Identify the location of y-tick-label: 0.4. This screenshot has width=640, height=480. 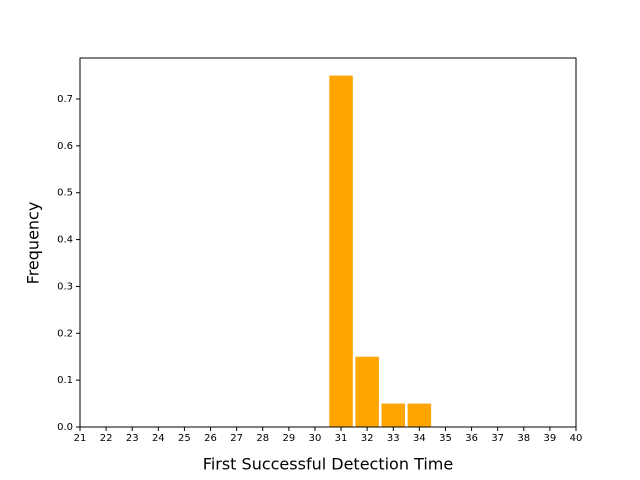
(65, 240).